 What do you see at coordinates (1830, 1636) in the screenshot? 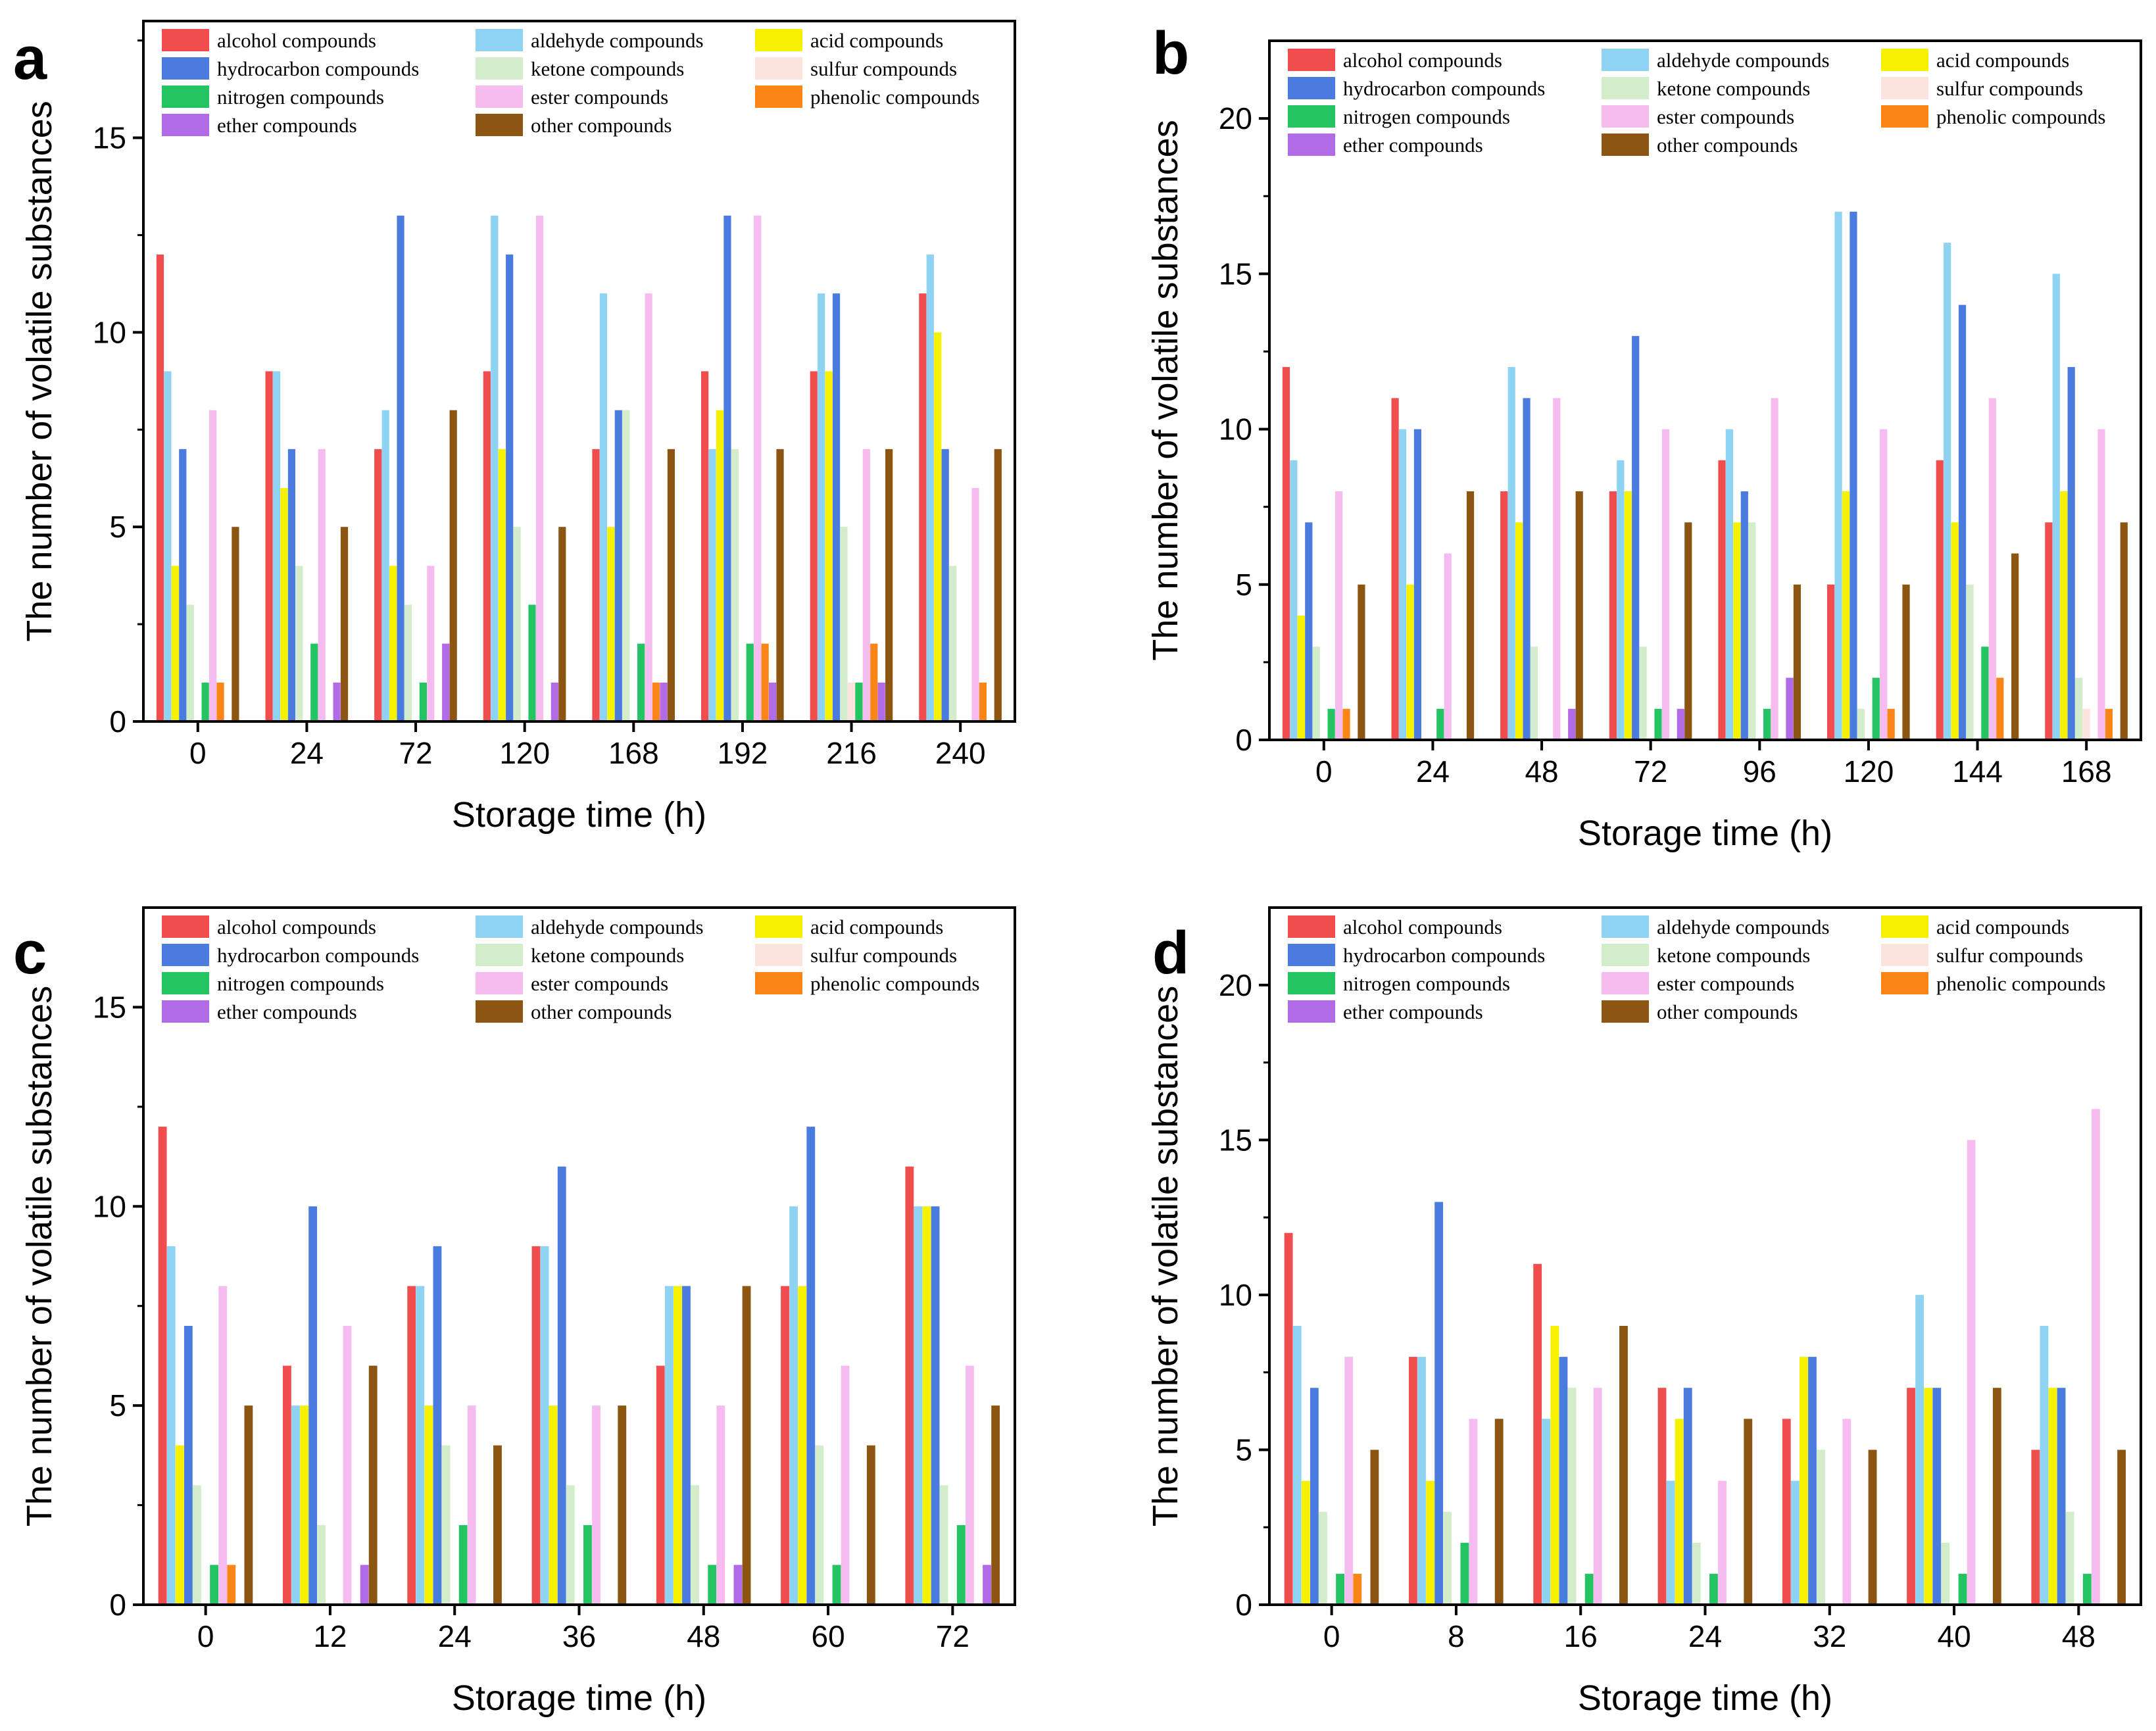
I see `x-tick-label: 32` at bounding box center [1830, 1636].